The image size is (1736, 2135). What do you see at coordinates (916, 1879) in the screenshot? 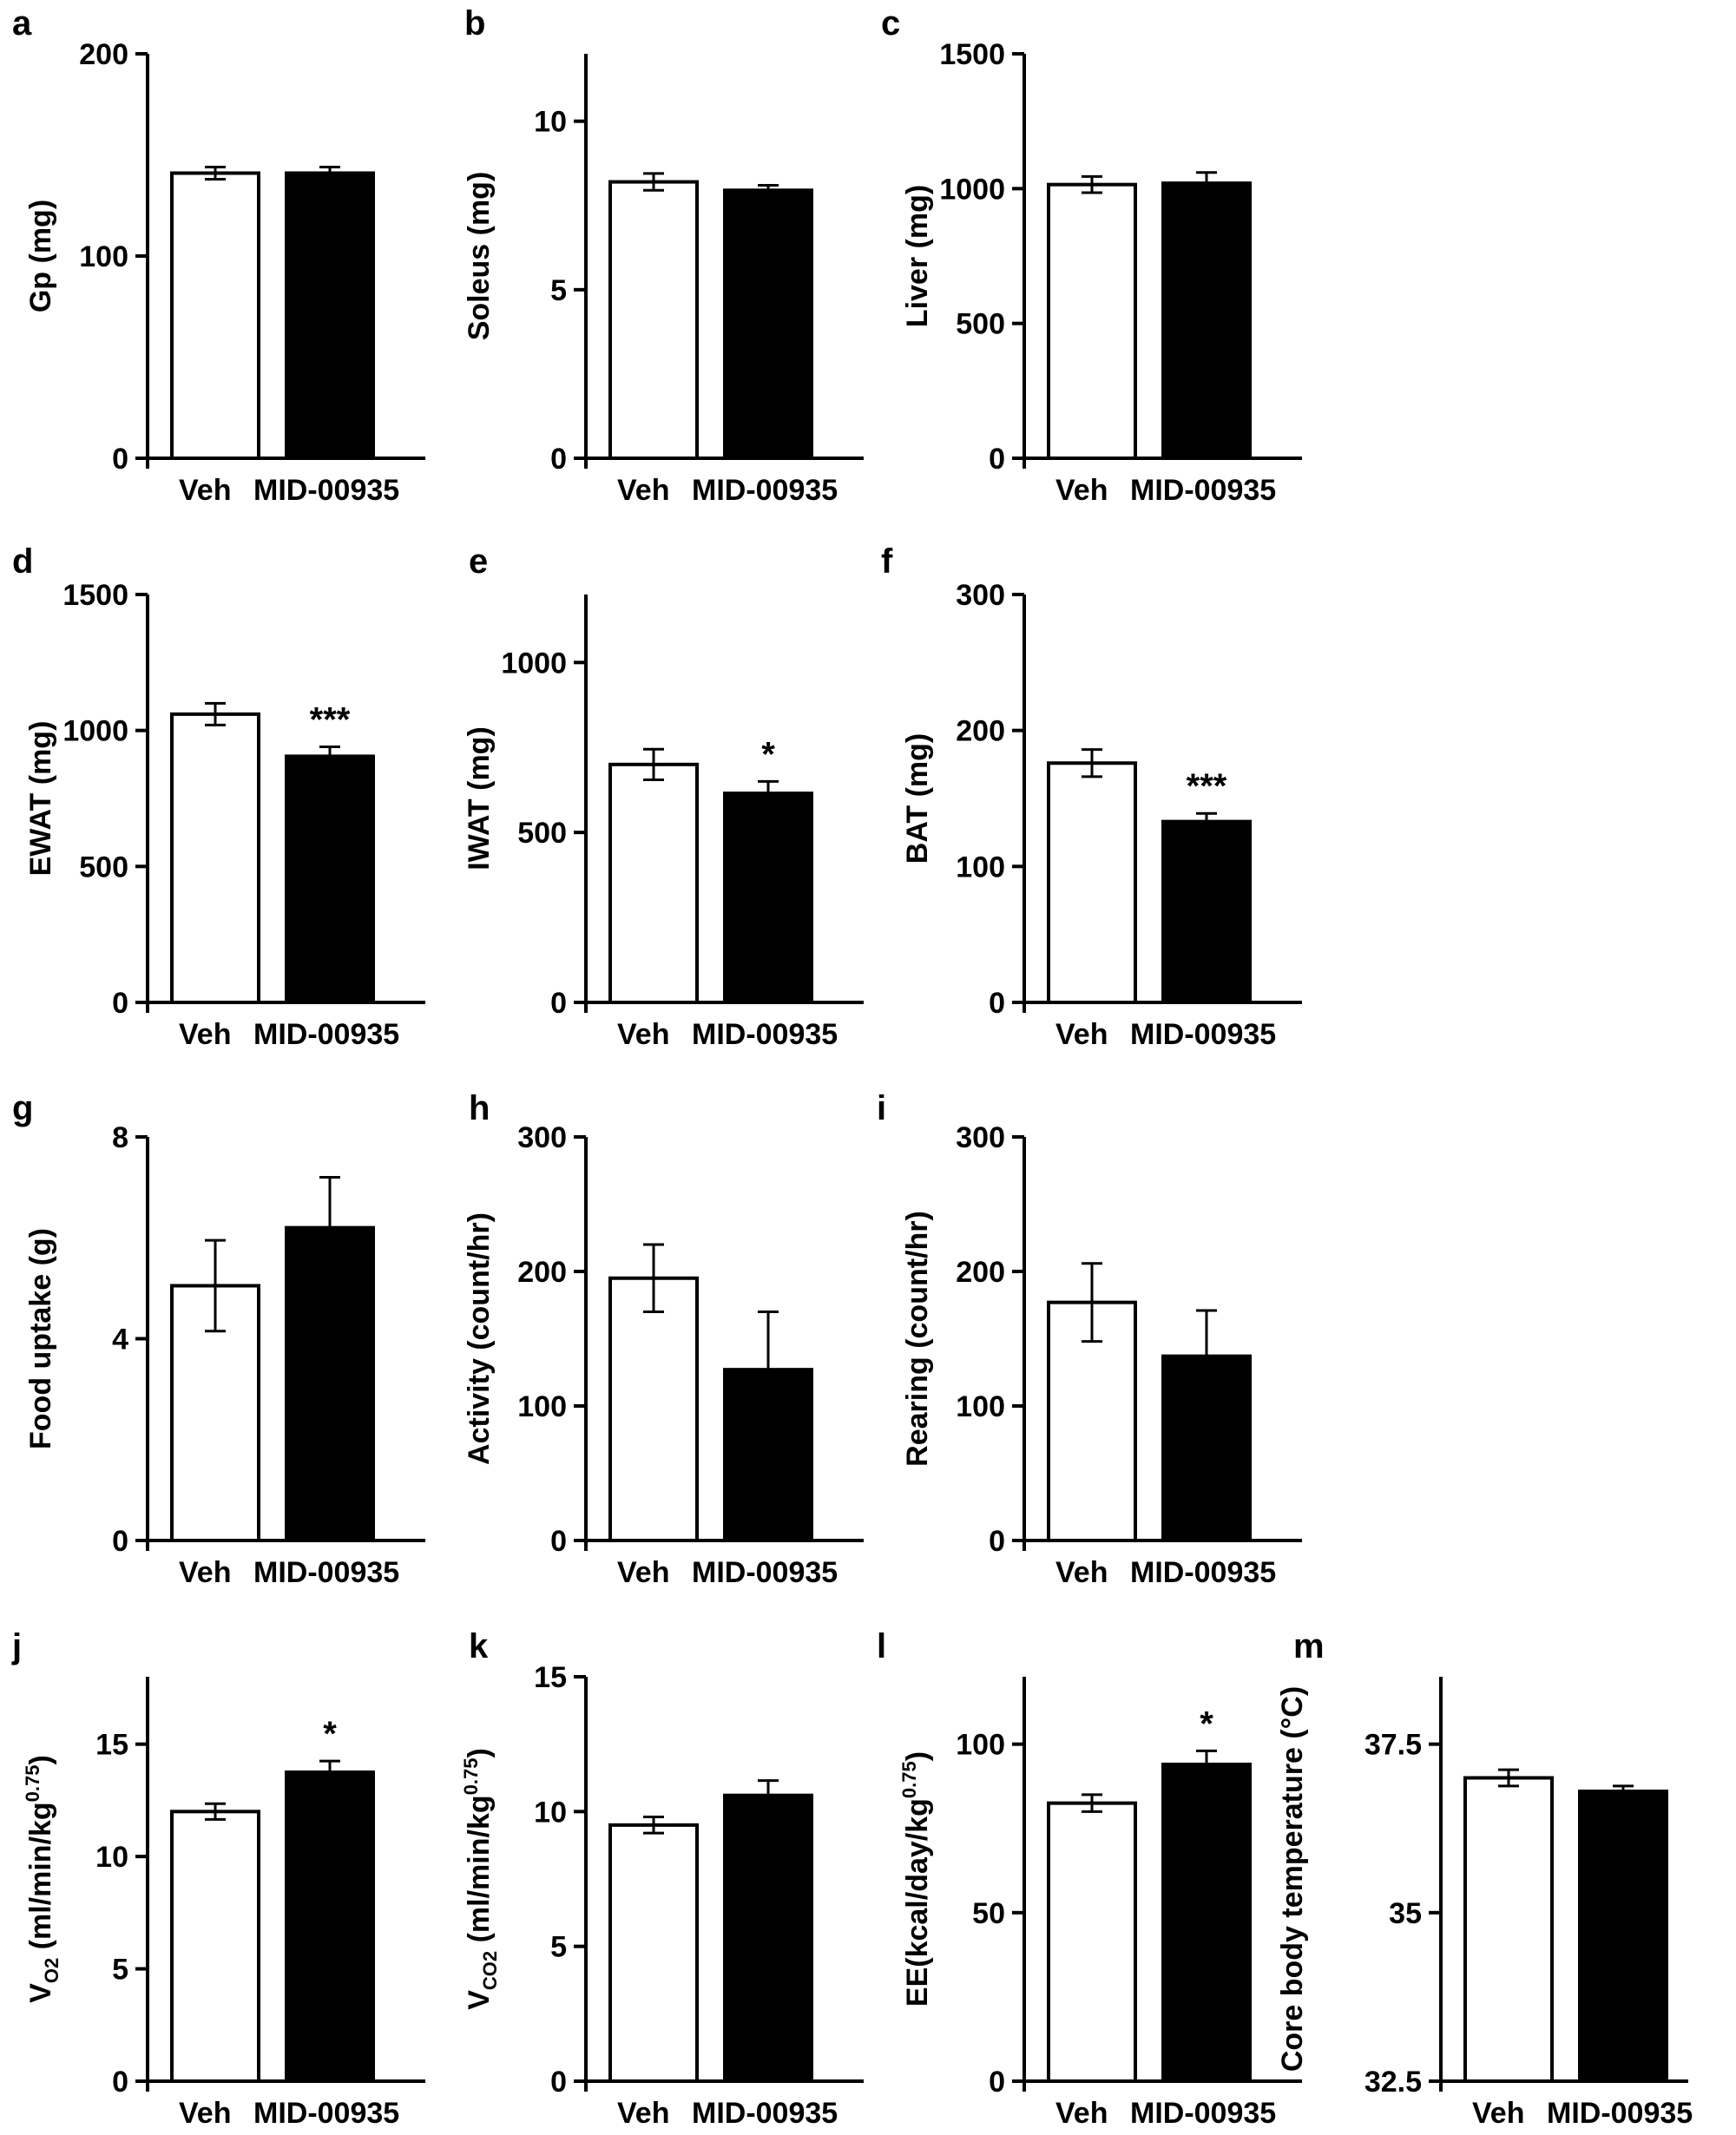
I see `y-axis-label: EE(kcal/day/kg0.75)` at bounding box center [916, 1879].